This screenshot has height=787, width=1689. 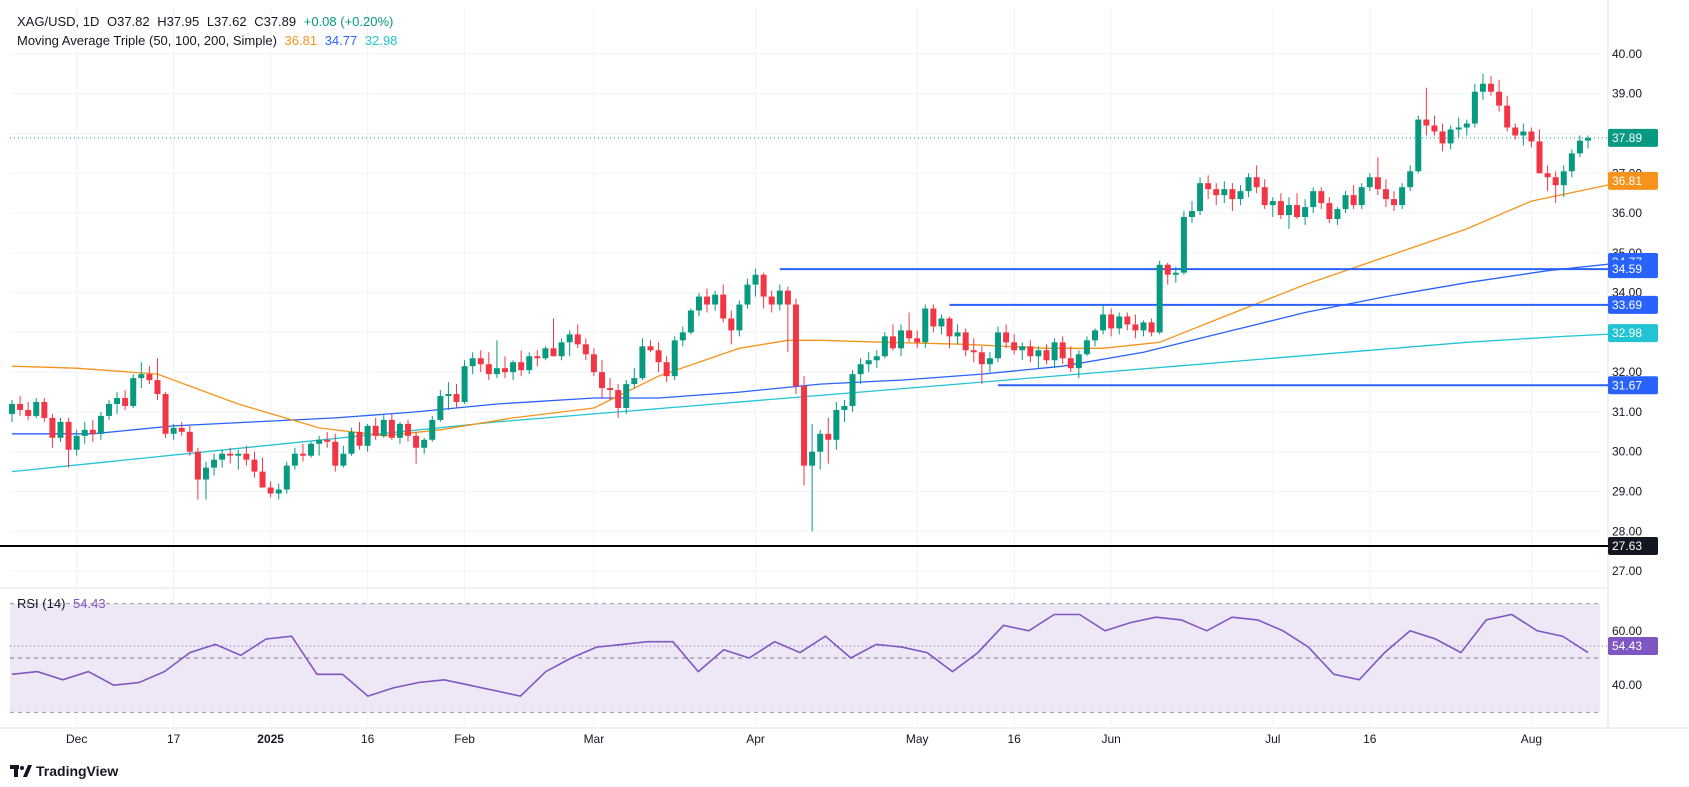 I want to click on tradingview-watermark: TradingView, so click(x=64, y=771).